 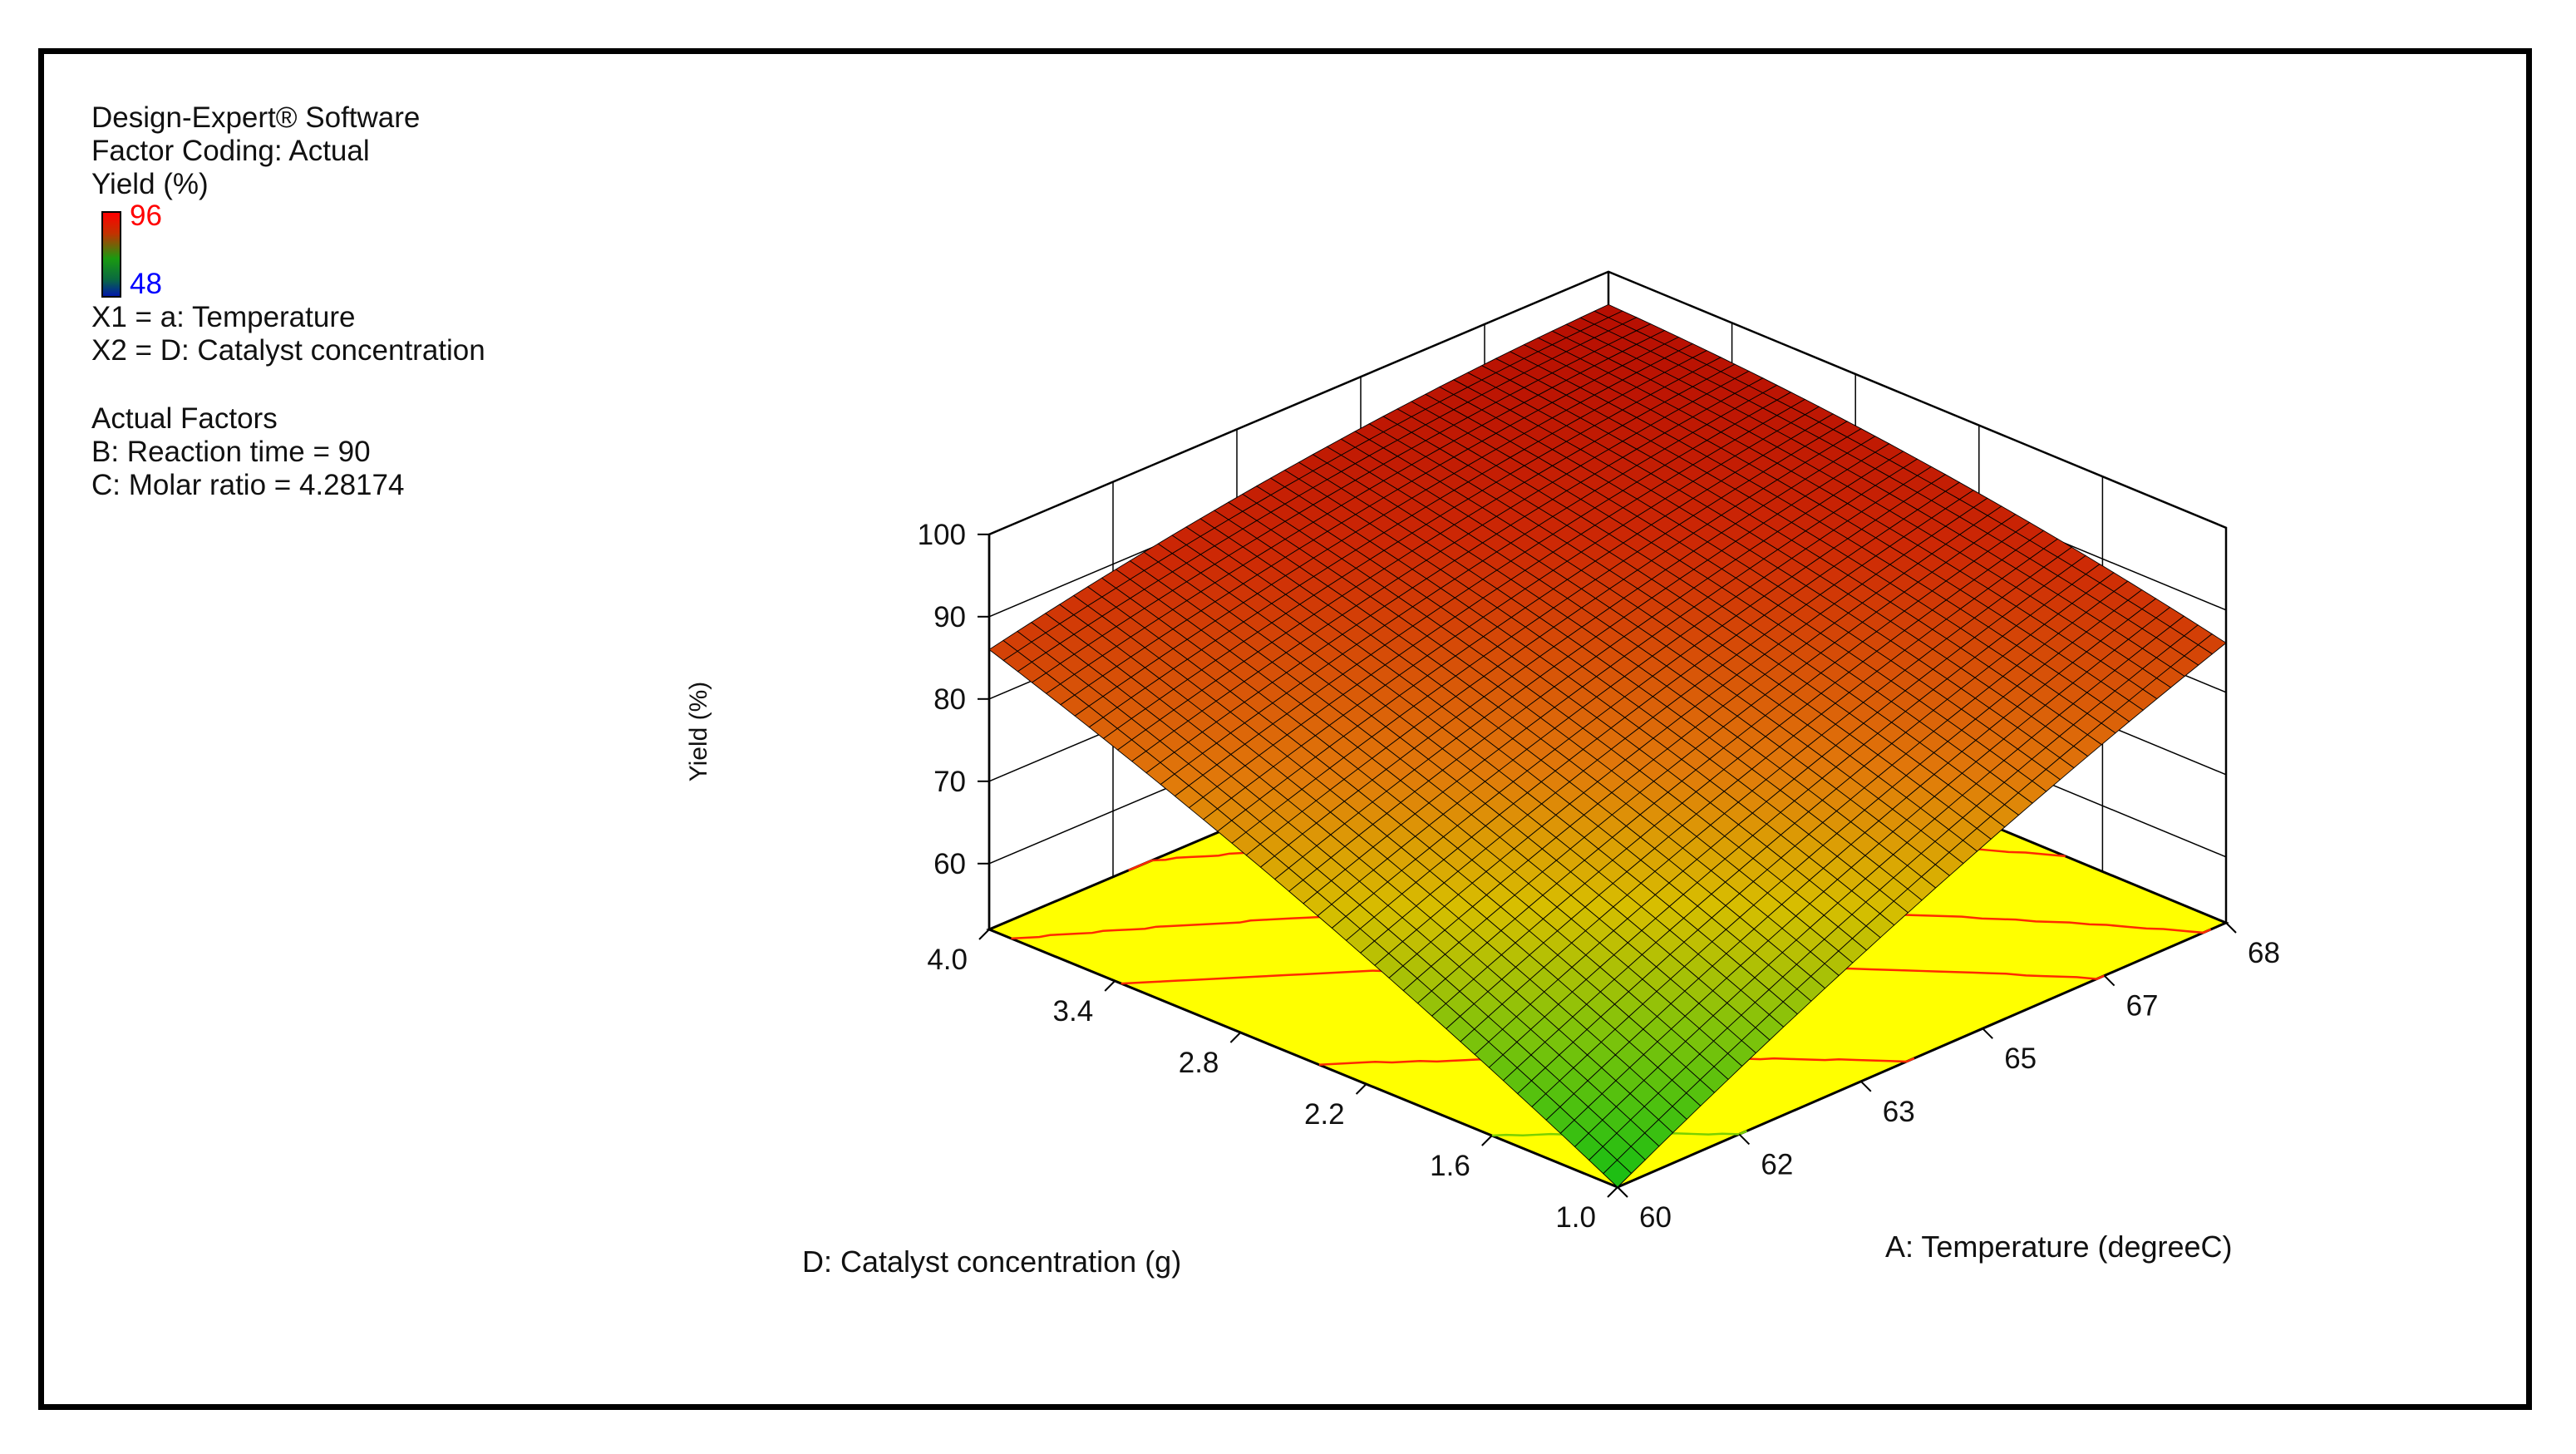 What do you see at coordinates (1655, 1217) in the screenshot?
I see `x-tick-label: 60` at bounding box center [1655, 1217].